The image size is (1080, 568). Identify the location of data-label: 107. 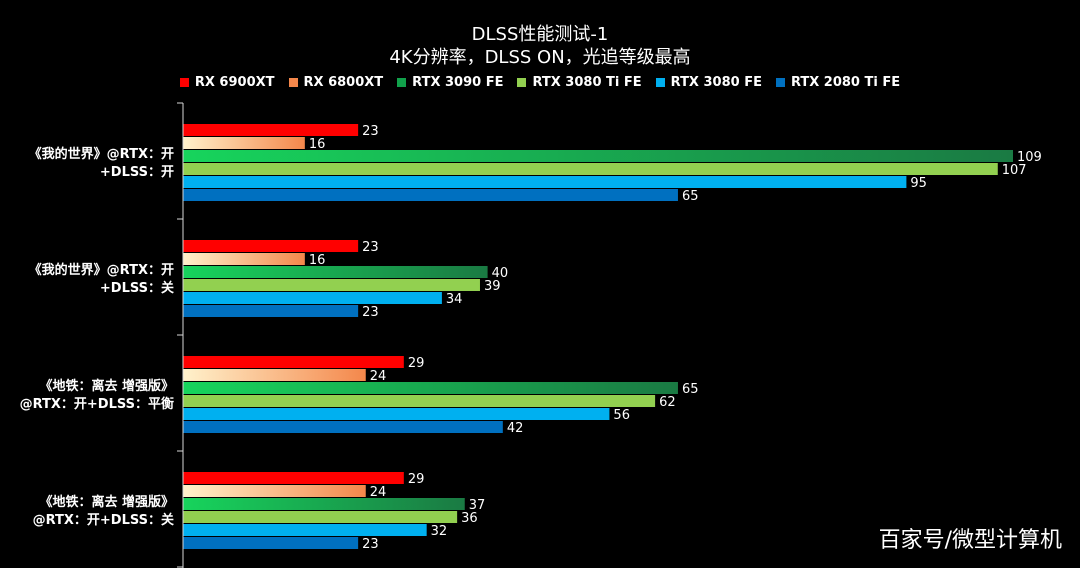
(1014, 170).